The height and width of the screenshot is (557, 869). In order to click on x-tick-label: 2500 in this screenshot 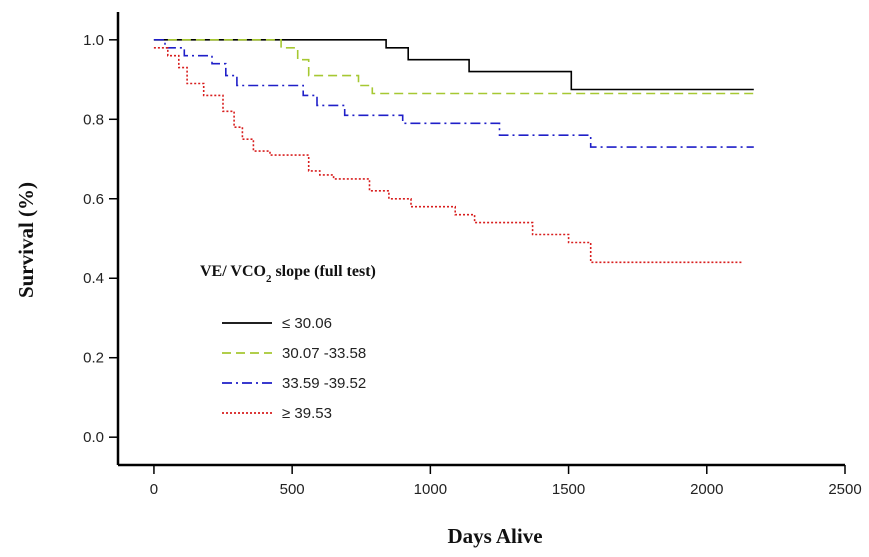, I will do `click(844, 489)`.